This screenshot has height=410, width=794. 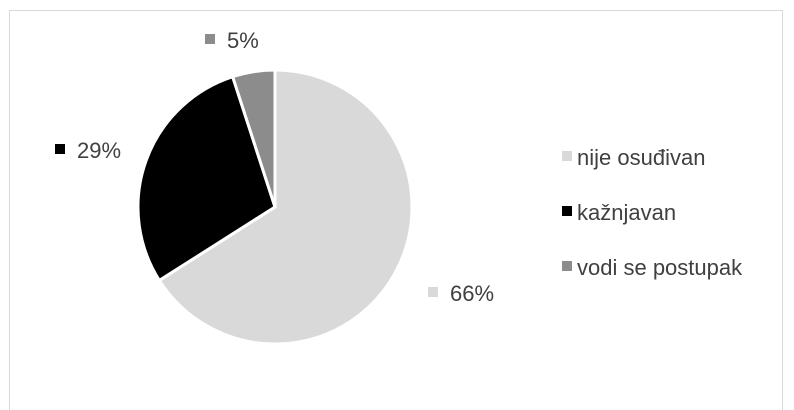 What do you see at coordinates (641, 157) in the screenshot?
I see `legend-entry: nije osuđivan` at bounding box center [641, 157].